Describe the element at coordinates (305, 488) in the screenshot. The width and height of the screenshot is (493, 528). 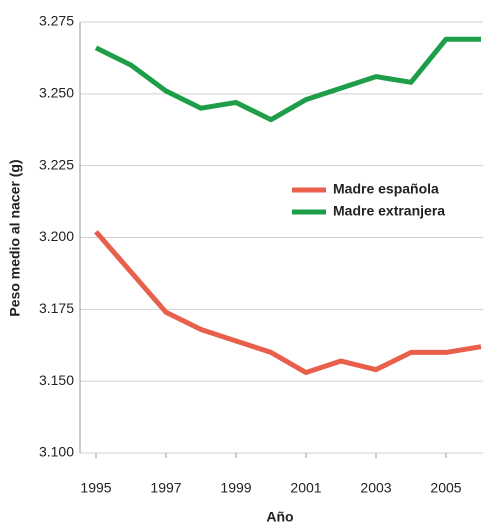
I see `x-tick-label: 2001` at that location.